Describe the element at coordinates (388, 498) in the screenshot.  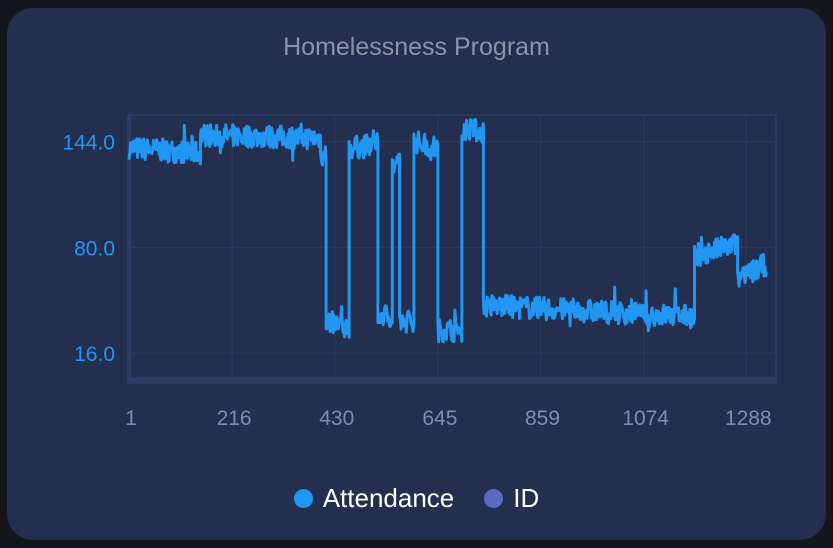
I see `legend-label-attendance: Attendance` at that location.